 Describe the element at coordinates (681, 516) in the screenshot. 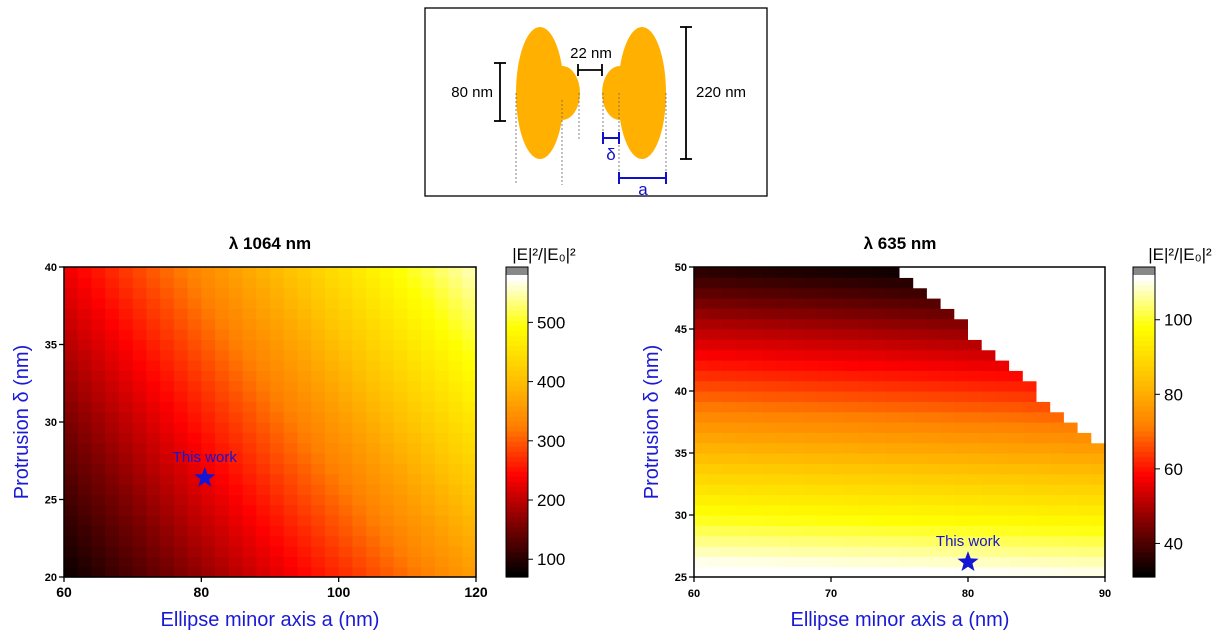

I see `y-tick-label: 30` at that location.